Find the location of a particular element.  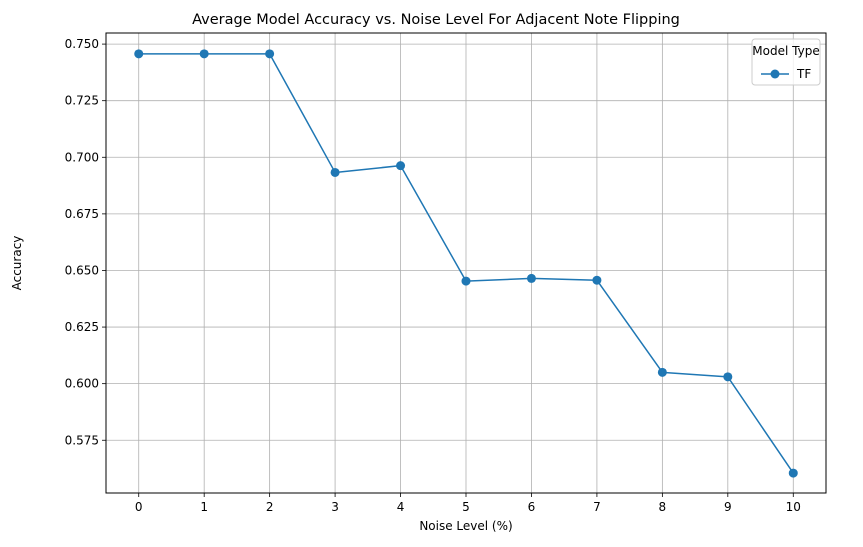

y-tick-label: 0.625 is located at coordinates (82, 327).